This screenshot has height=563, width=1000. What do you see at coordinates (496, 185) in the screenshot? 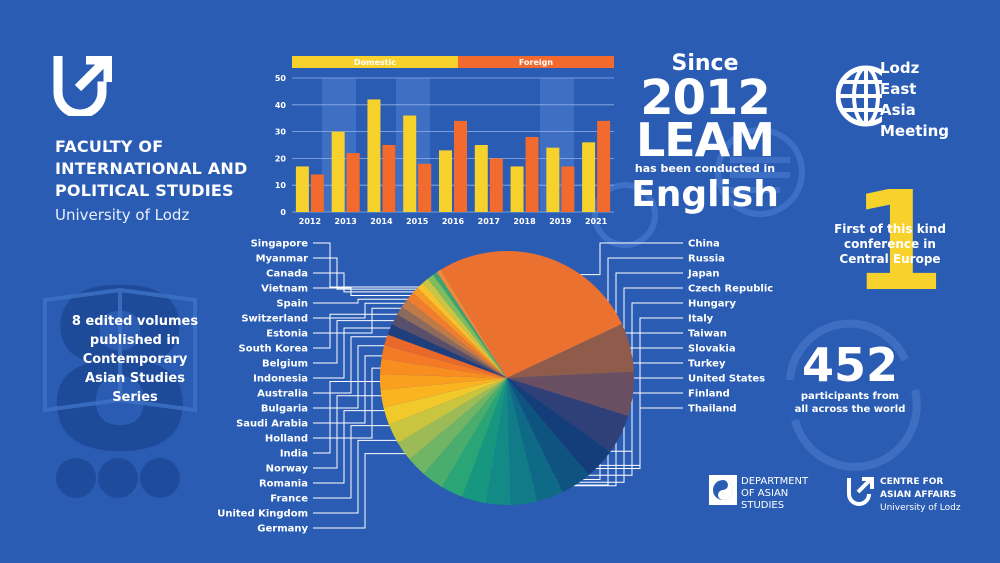
I see `bar-foreign-2017` at bounding box center [496, 185].